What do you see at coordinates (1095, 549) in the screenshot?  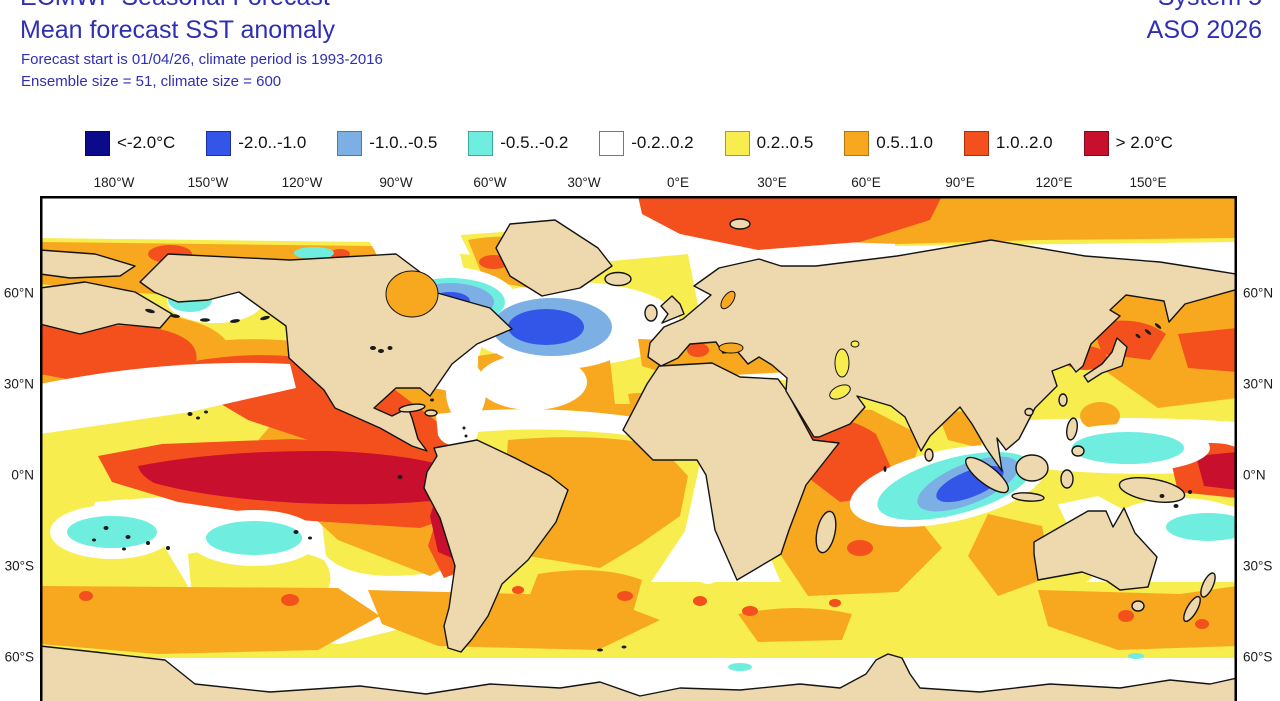 I see `land-australia` at bounding box center [1095, 549].